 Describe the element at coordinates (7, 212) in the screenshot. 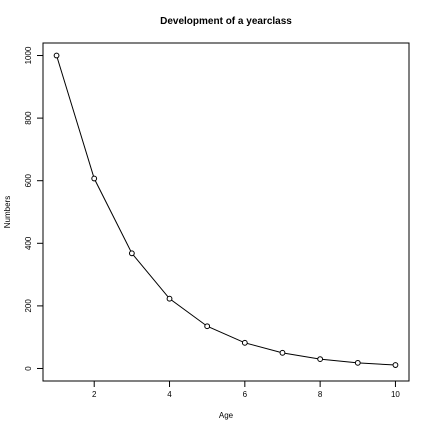

I see `y-axis-label: Numbers` at that location.